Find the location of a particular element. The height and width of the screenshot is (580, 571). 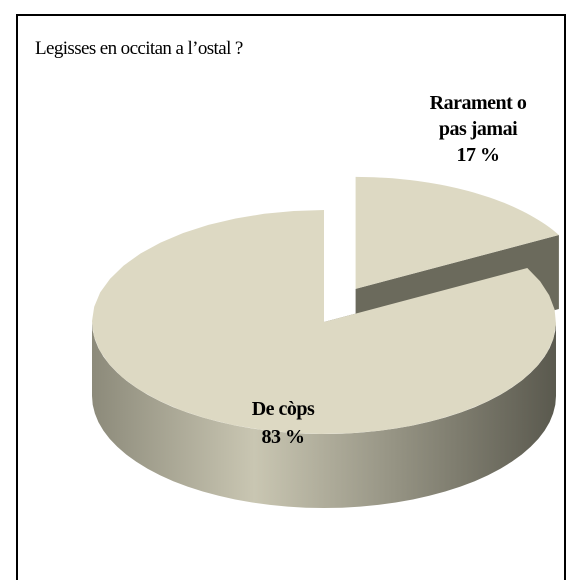

slice-value-label: 83 % is located at coordinates (283, 437).